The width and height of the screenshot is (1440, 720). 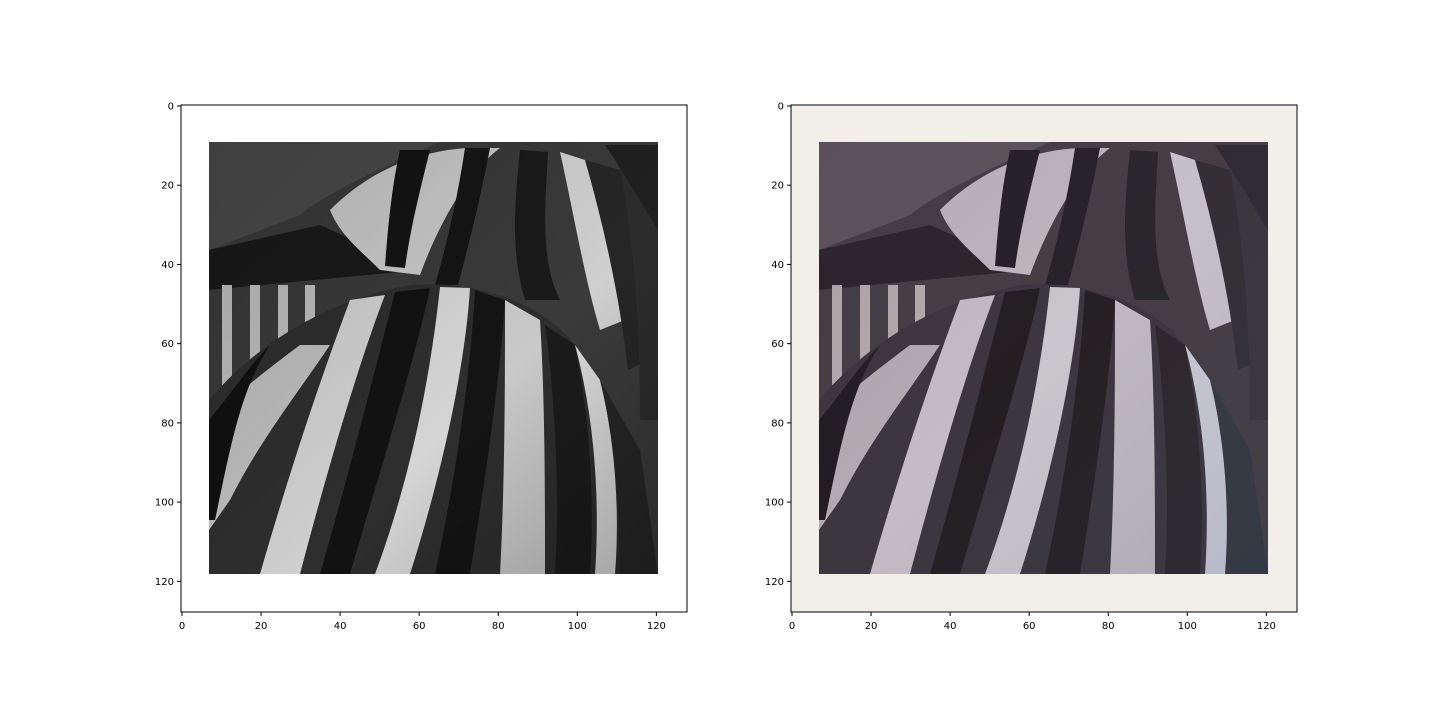 I want to click on y-tick-label-right: 20, so click(x=777, y=186).